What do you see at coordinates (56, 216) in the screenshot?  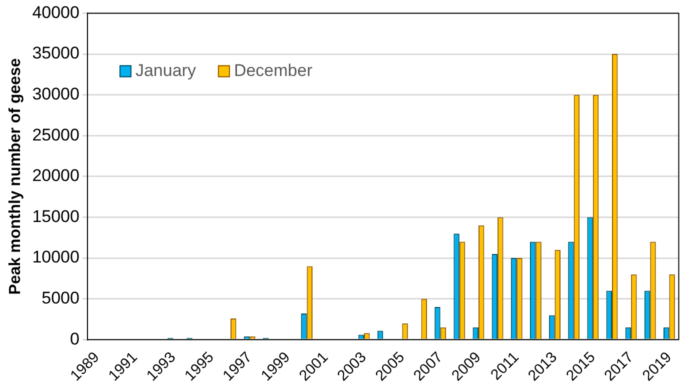 I see `y-tick-label: 15000` at bounding box center [56, 216].